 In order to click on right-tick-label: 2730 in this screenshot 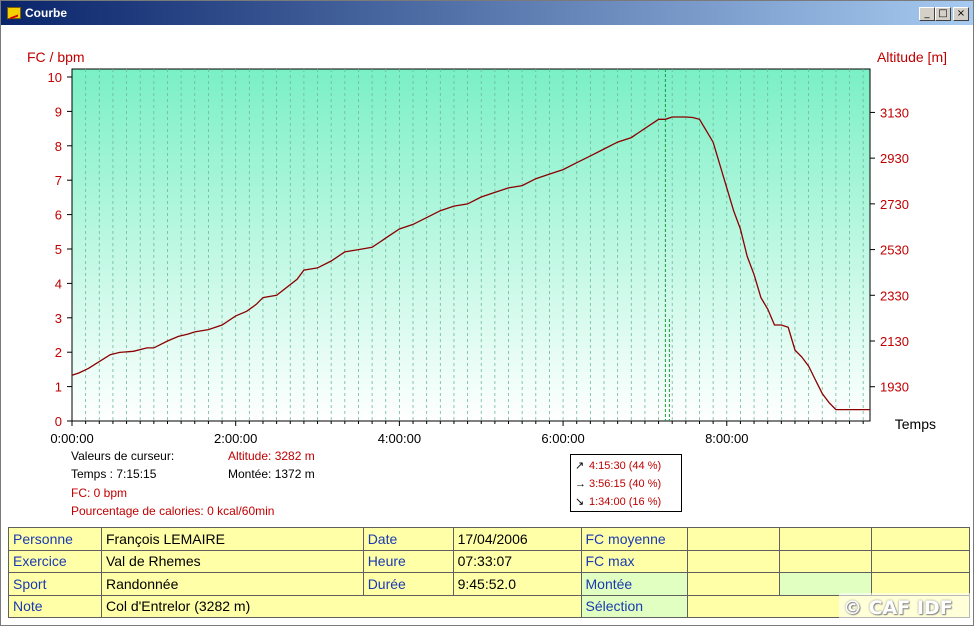, I will do `click(894, 204)`.